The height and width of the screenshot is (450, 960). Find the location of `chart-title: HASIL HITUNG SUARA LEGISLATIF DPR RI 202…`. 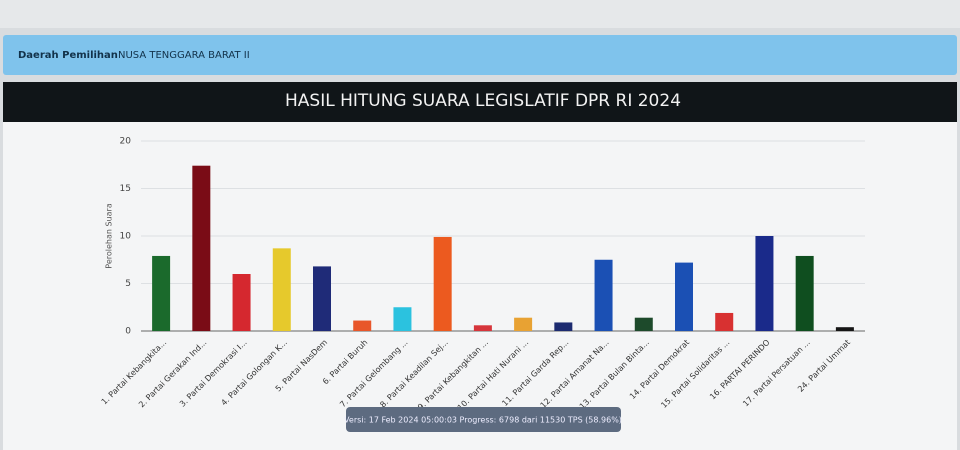

chart-title: HASIL HITUNG SUARA LEGISLATIF DPR RI 202… is located at coordinates (483, 101).